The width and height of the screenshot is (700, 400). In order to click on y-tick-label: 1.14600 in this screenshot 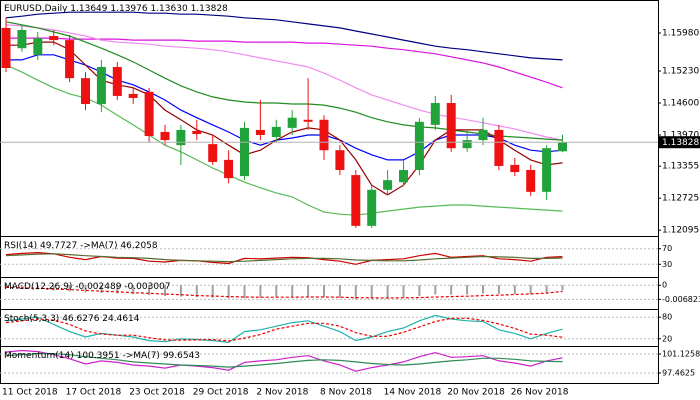, I will do `click(680, 104)`.